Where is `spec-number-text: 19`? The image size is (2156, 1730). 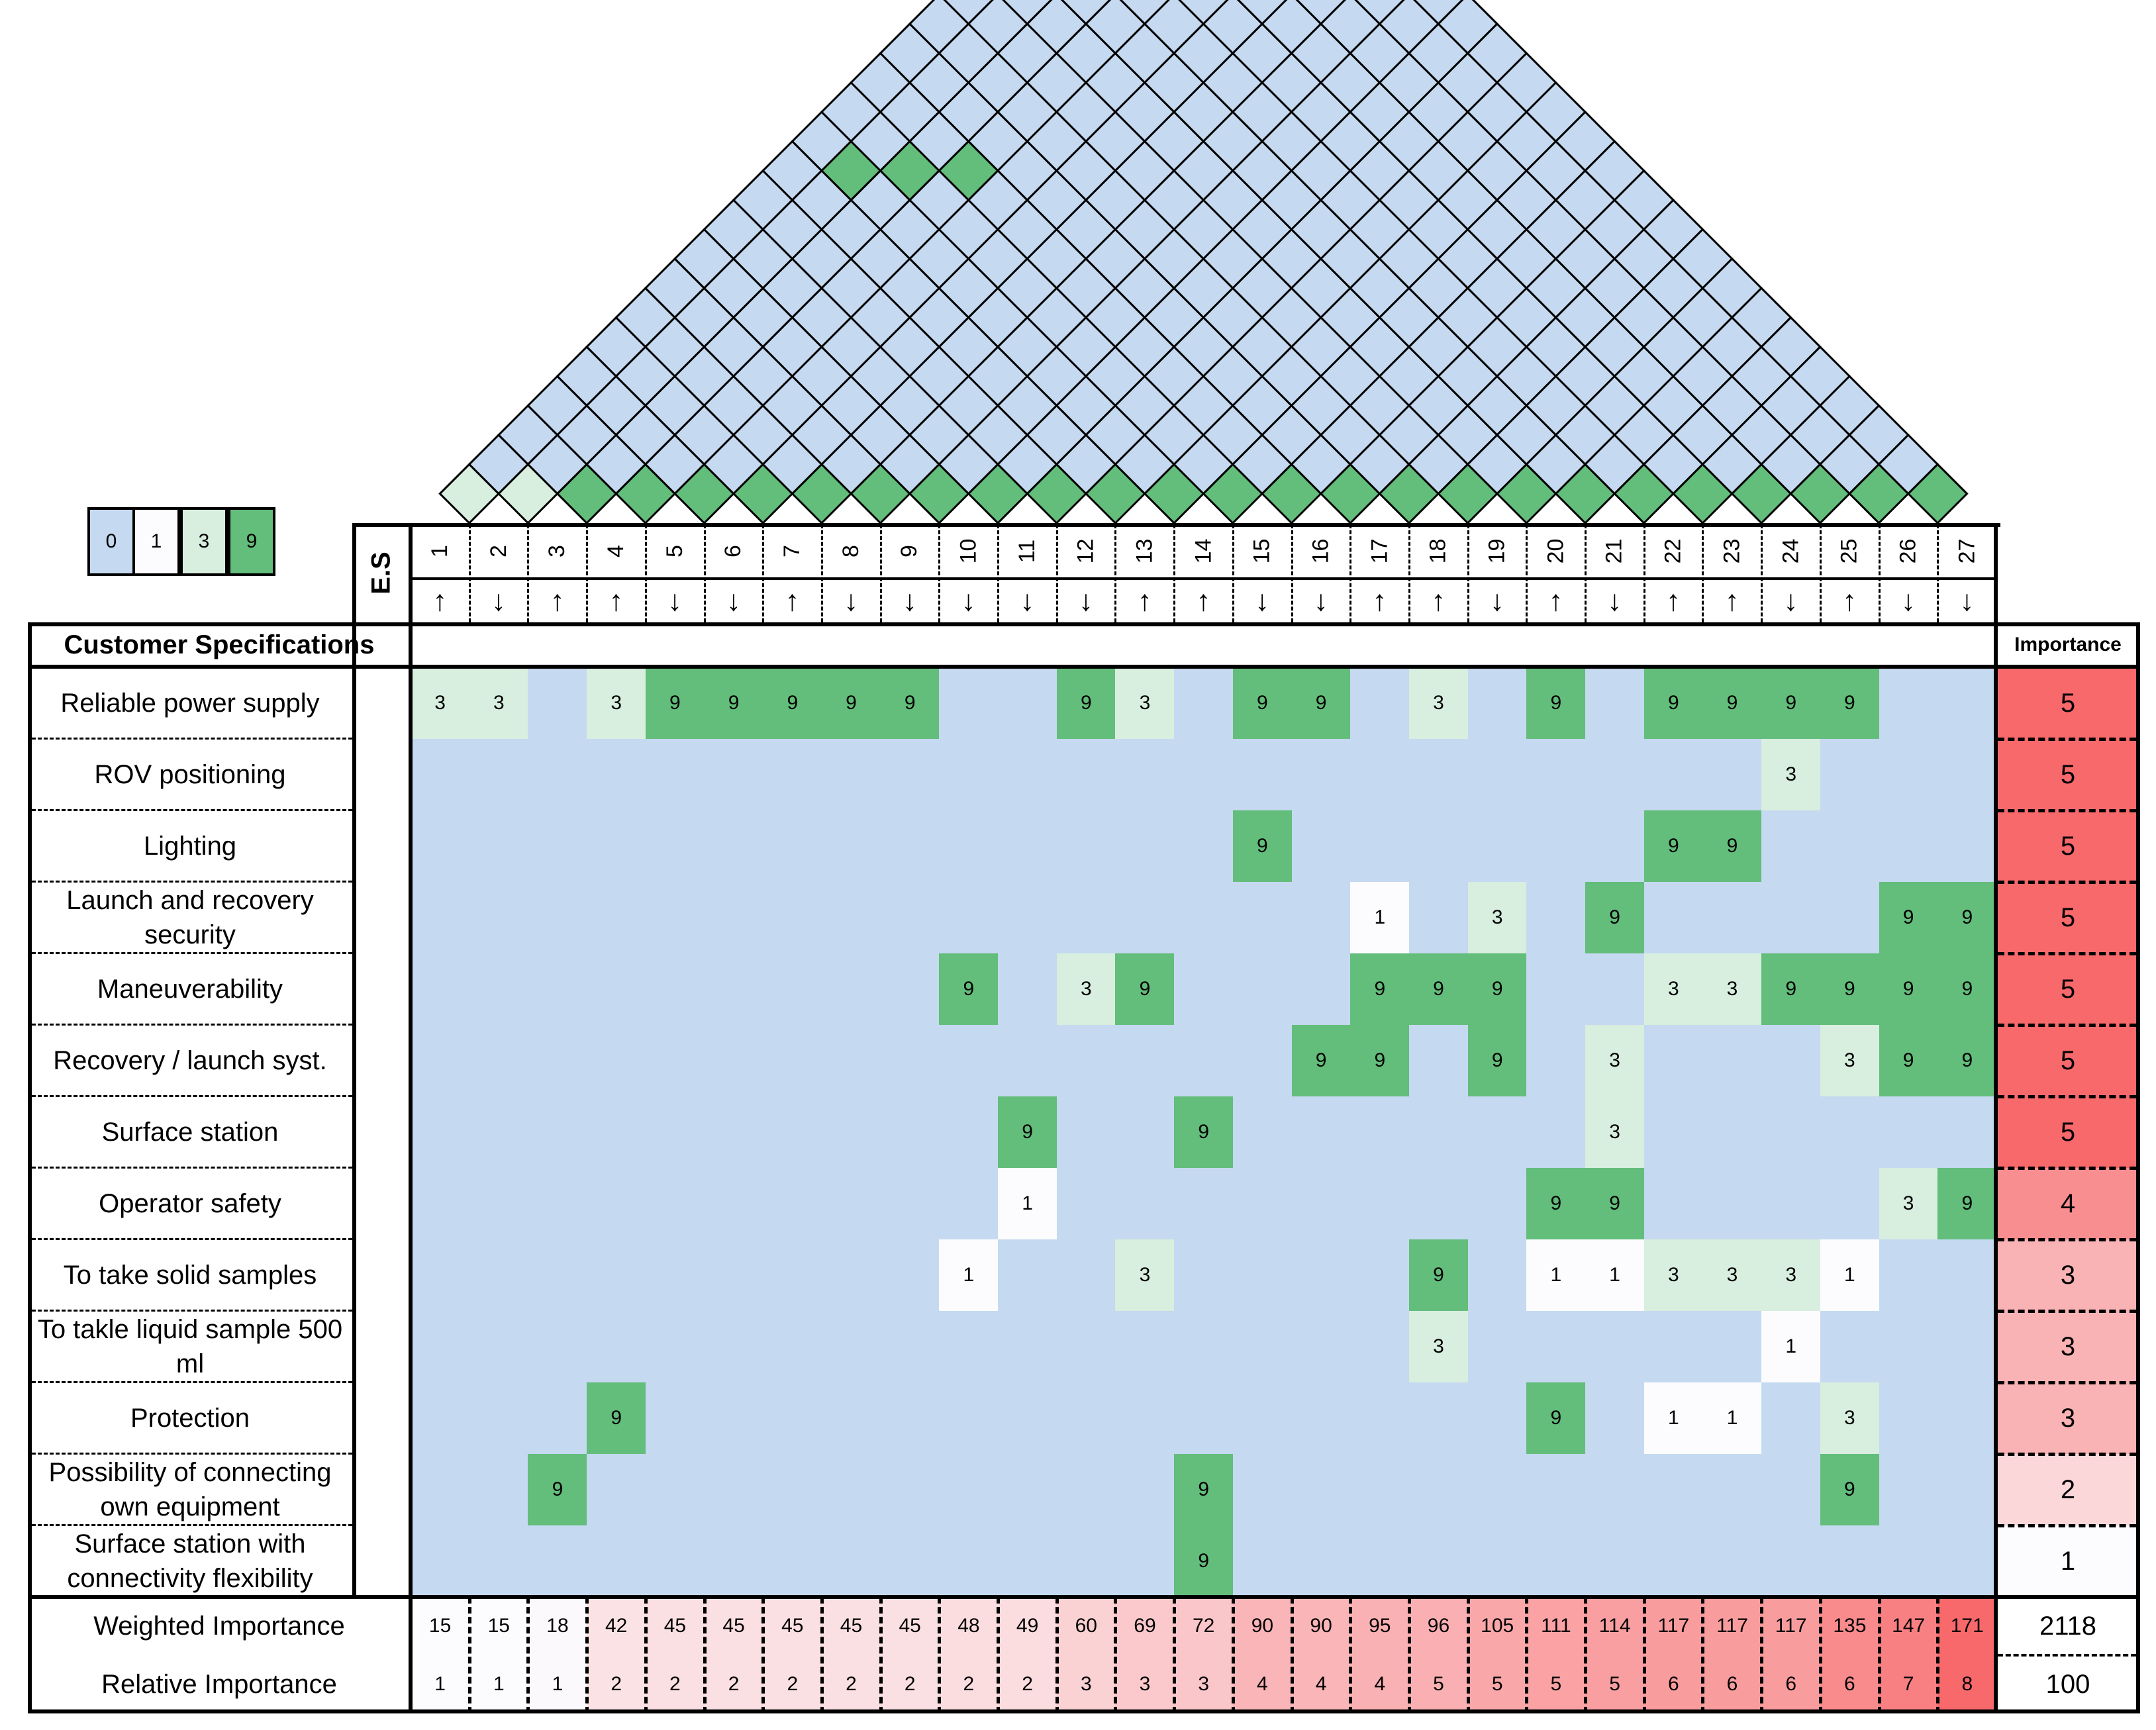 spec-number-text: 19 is located at coordinates (1497, 551).